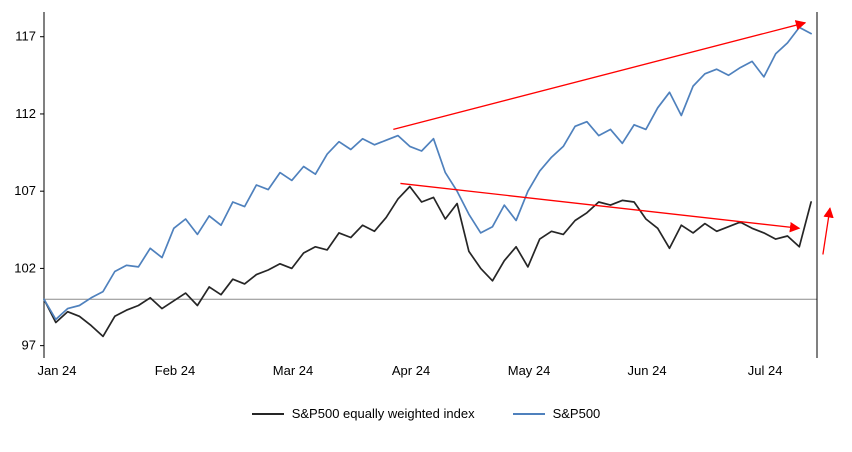  What do you see at coordinates (383, 413) in the screenshot?
I see `legend-label-equal-weight: S&P500 equally weighted index` at bounding box center [383, 413].